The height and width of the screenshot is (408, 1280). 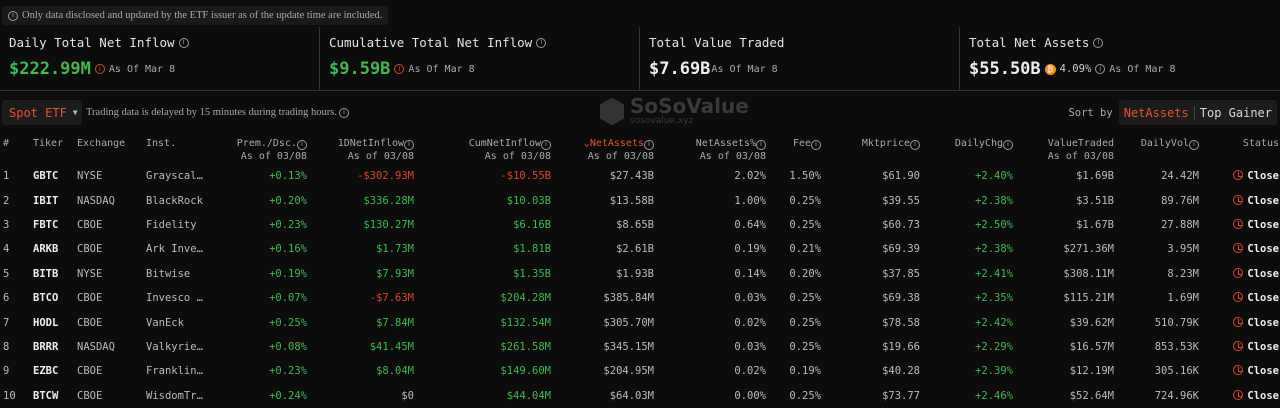 What do you see at coordinates (1183, 249) in the screenshot?
I see `cell-dailyvol: 3.95M` at bounding box center [1183, 249].